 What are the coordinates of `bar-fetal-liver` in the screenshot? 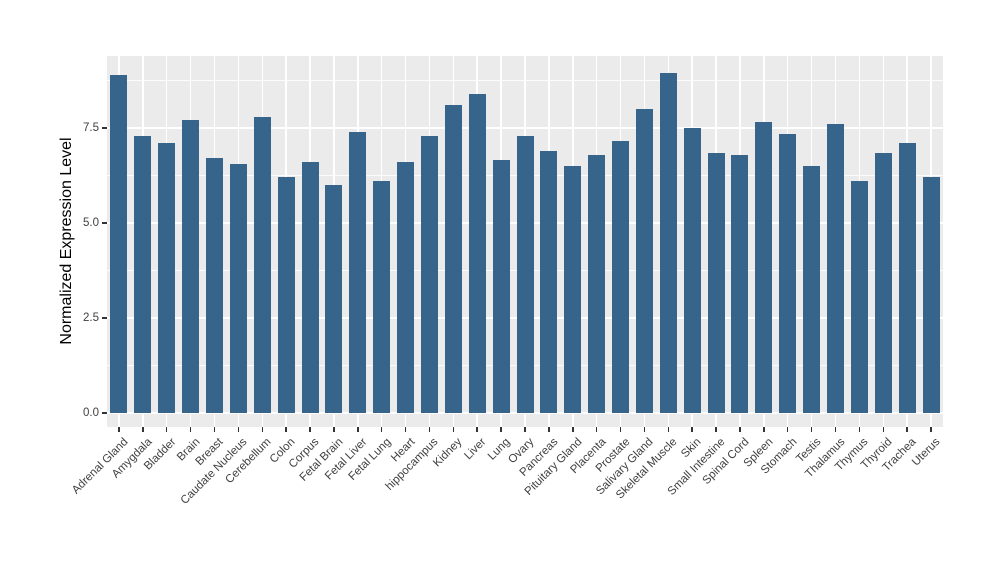 It's located at (358, 272).